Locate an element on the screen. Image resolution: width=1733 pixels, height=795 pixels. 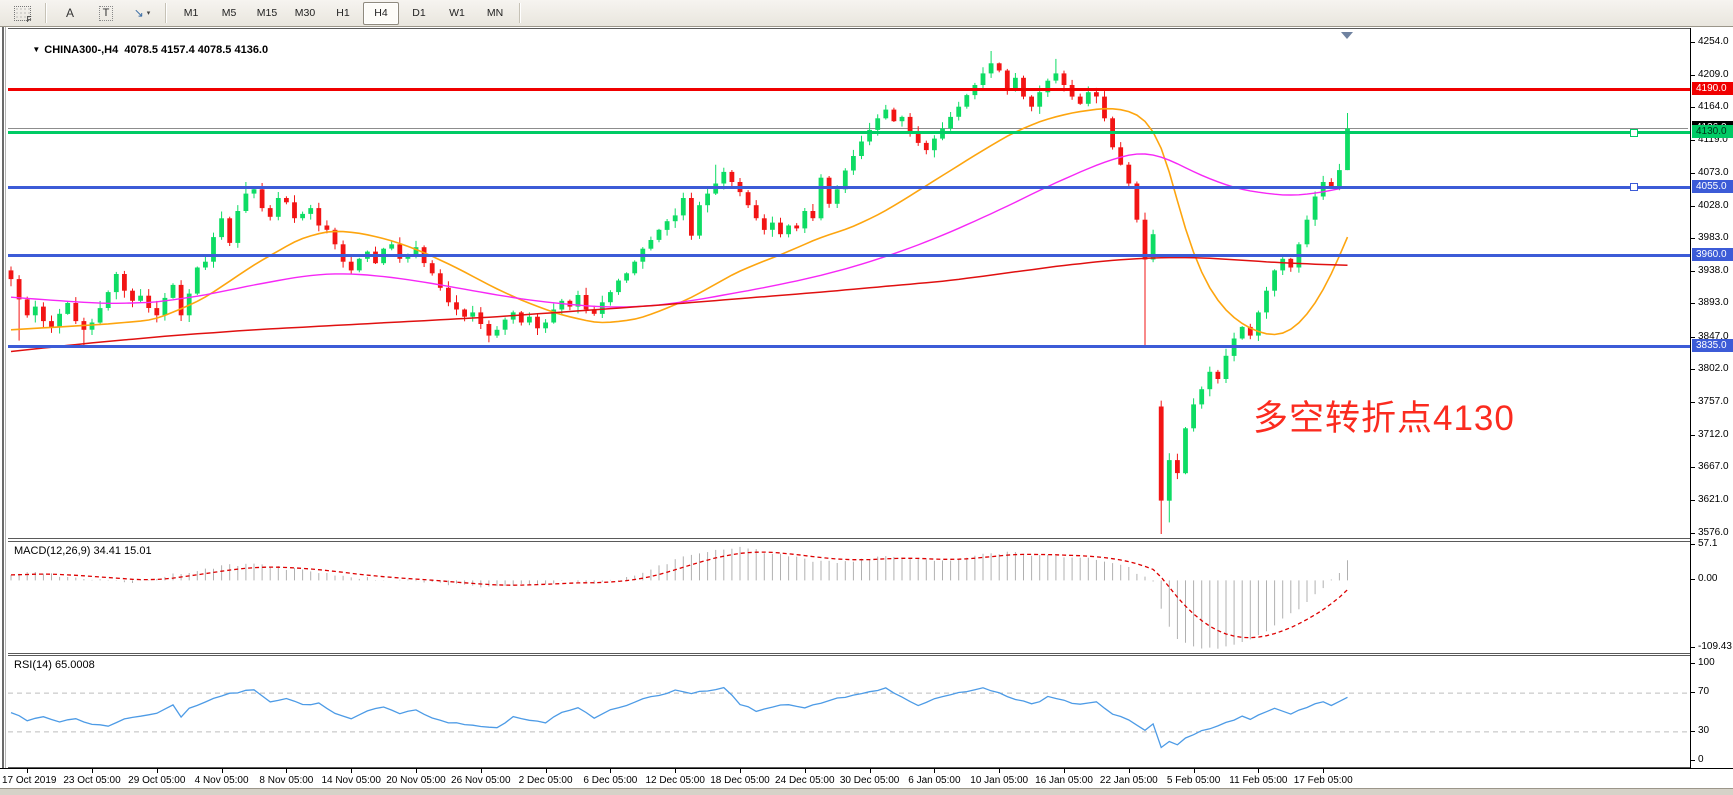
date-tick-label: 22 Jan 05:00 is located at coordinates (1128, 780).